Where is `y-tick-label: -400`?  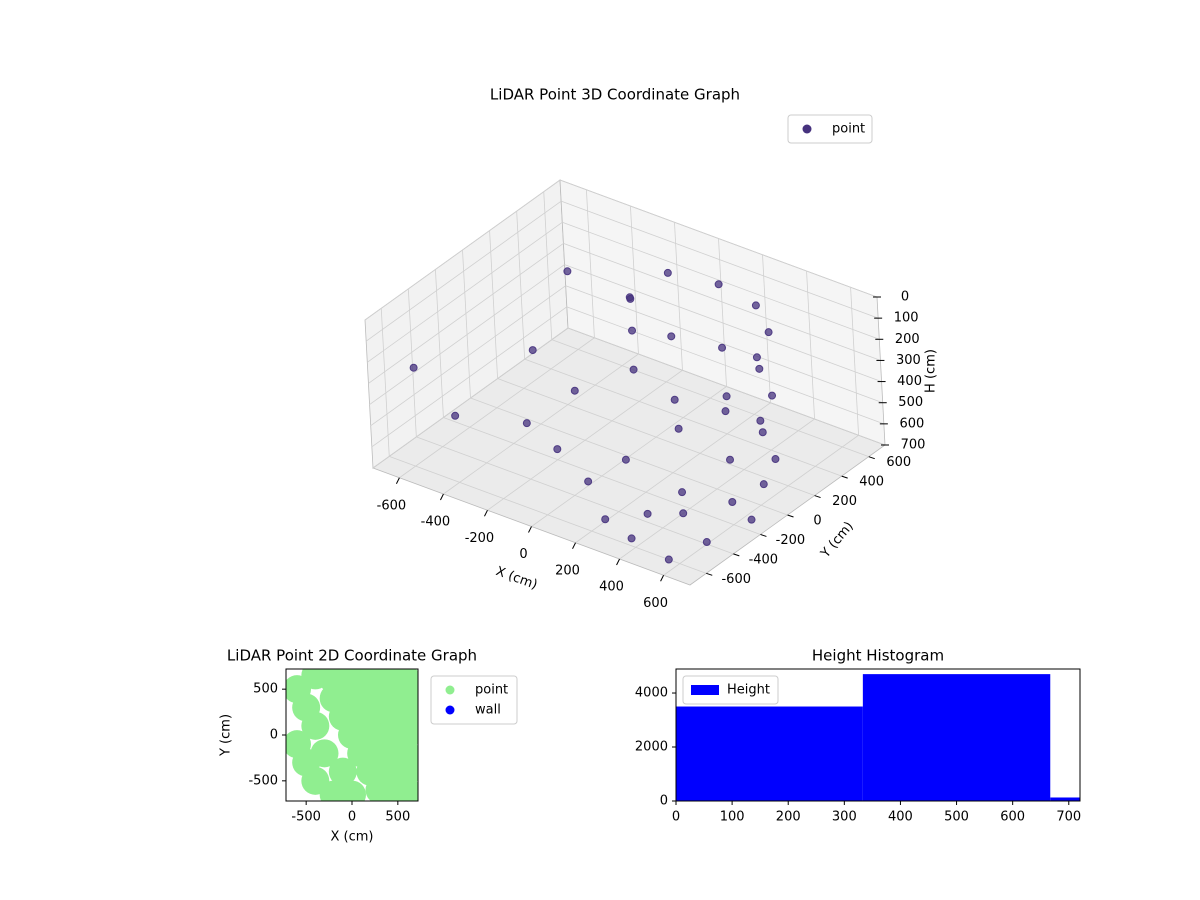 y-tick-label: -400 is located at coordinates (764, 559).